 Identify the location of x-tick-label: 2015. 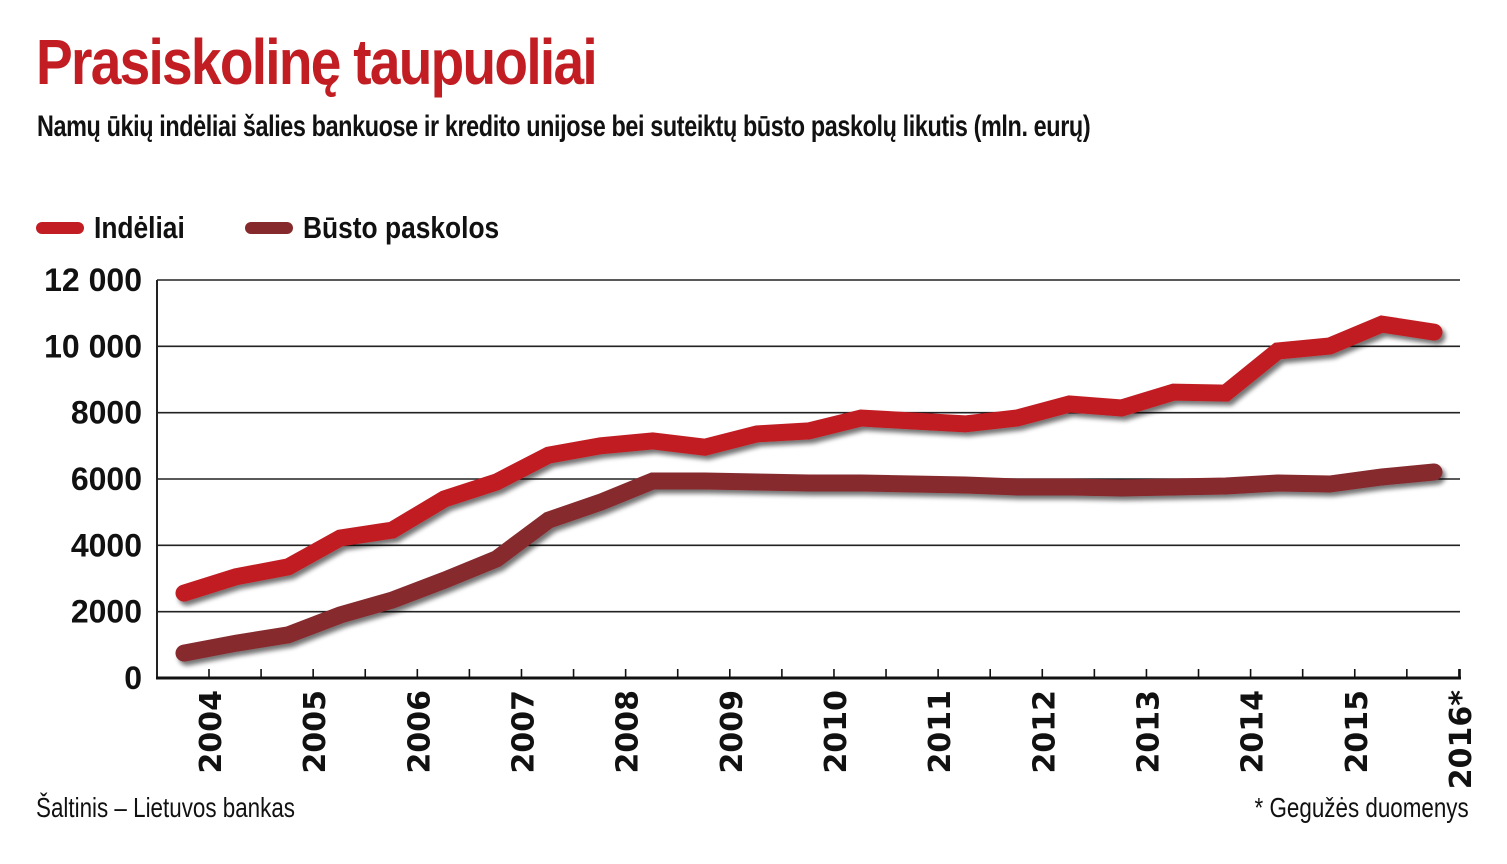
(1357, 732).